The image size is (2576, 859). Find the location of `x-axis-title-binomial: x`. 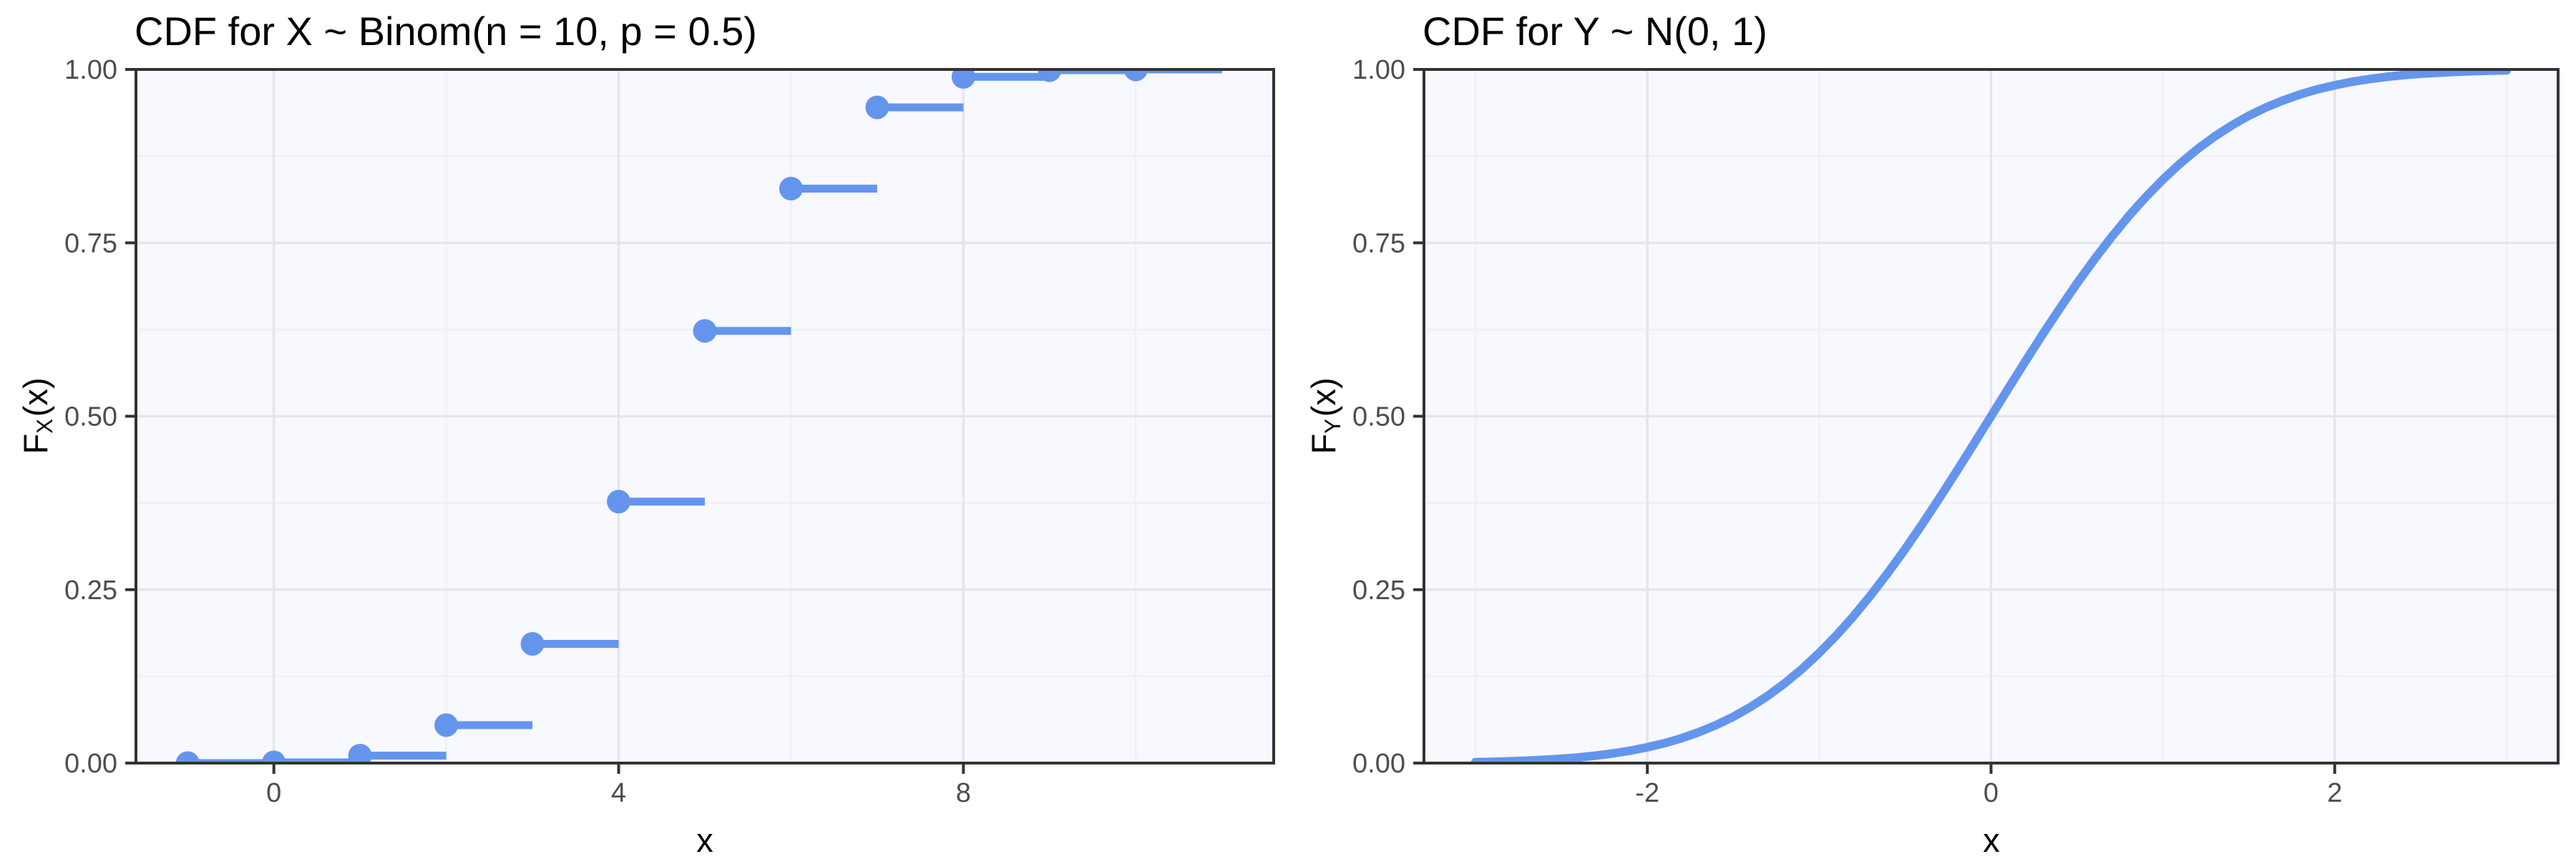

x-axis-title-binomial: x is located at coordinates (704, 840).